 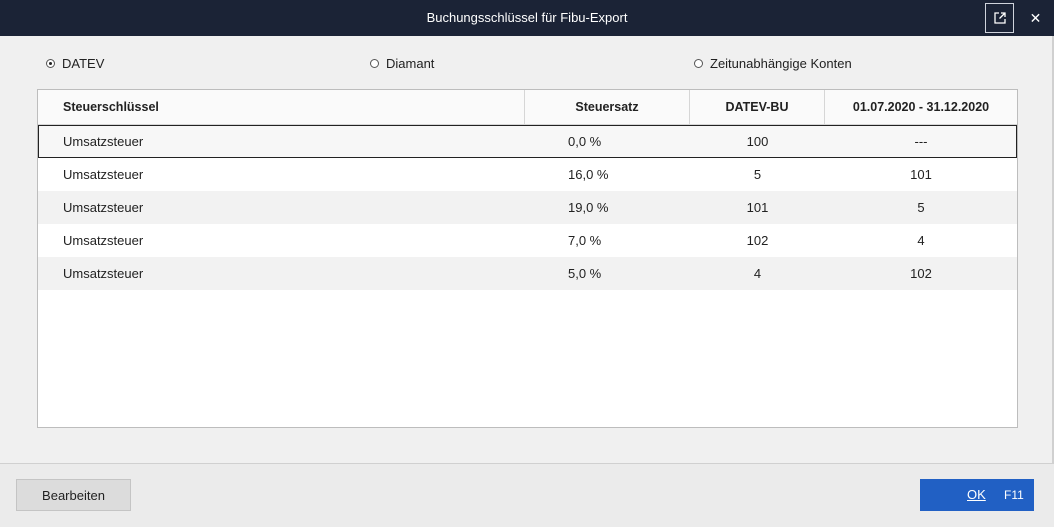 I want to click on cell-period: 102, so click(x=921, y=273).